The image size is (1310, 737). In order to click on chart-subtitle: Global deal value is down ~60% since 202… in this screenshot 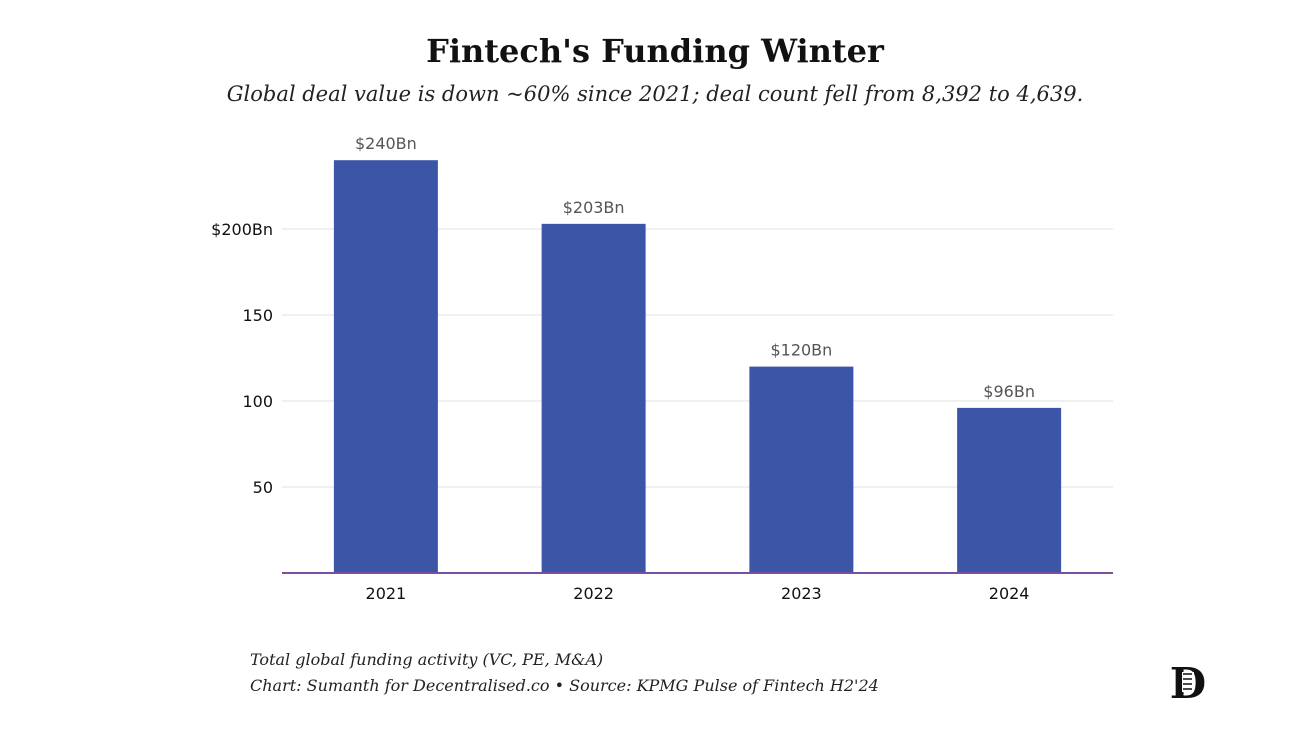, I will do `click(655, 94)`.